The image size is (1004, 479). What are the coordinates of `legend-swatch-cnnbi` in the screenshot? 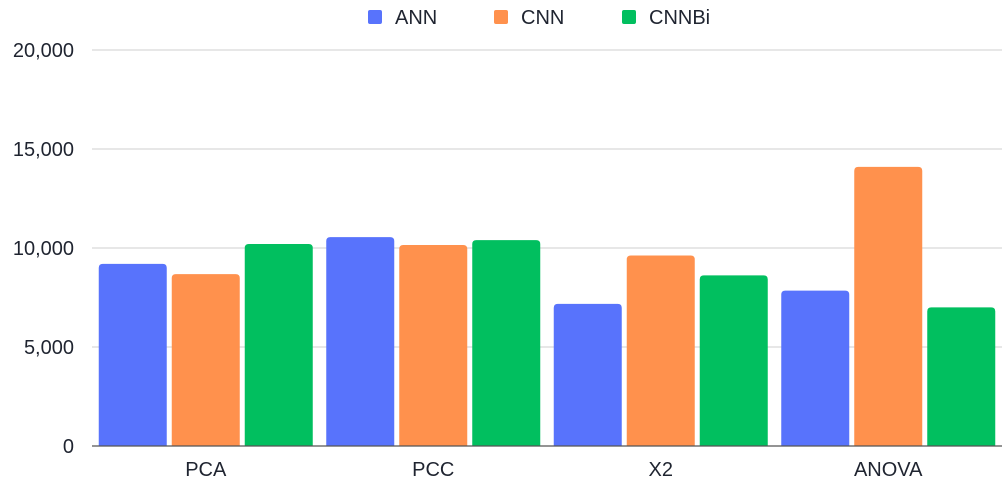 It's located at (629, 17).